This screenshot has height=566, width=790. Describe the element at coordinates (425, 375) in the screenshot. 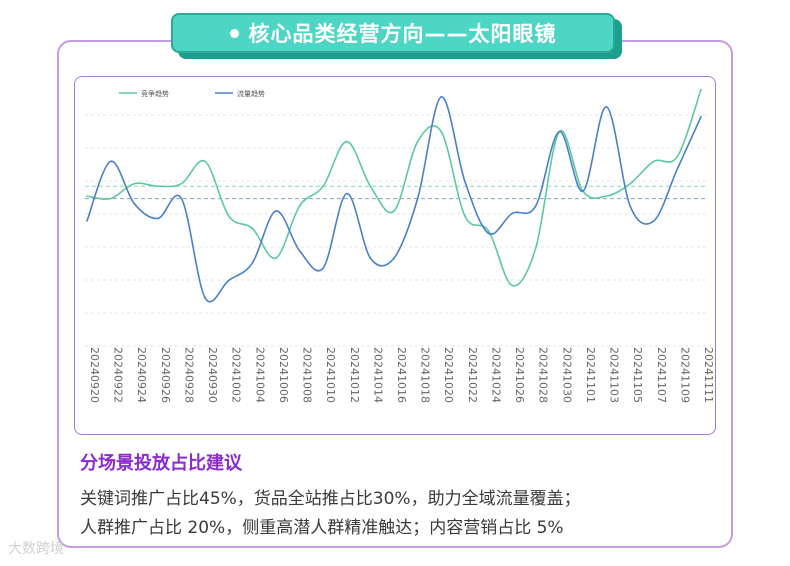

I see `x-tick-label: 20241018` at that location.